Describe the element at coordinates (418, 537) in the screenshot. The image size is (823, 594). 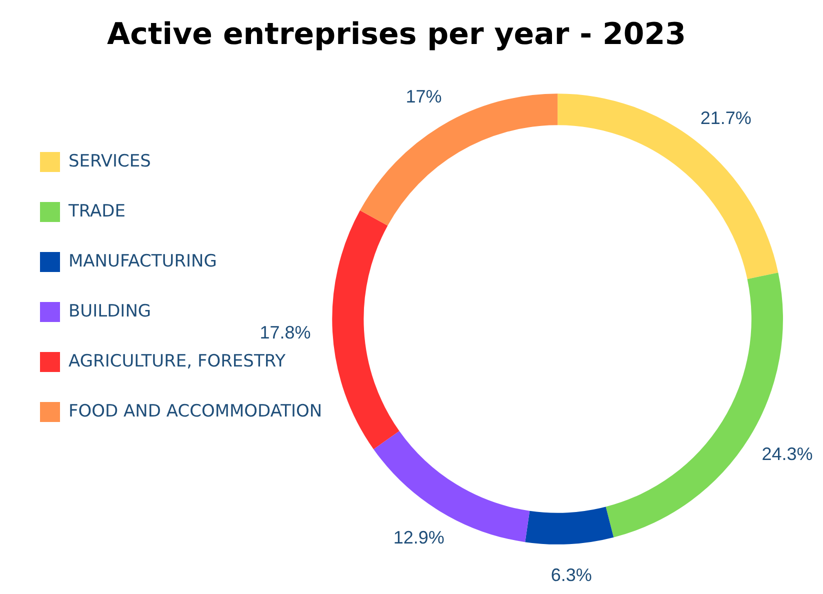
I see `data-label: 12.9%` at that location.